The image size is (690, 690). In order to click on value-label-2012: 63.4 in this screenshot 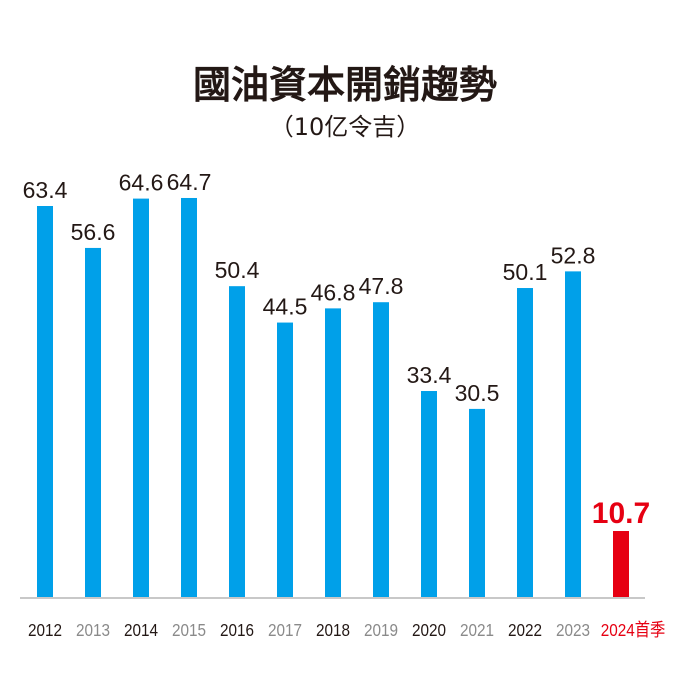, I will do `click(45, 190)`.